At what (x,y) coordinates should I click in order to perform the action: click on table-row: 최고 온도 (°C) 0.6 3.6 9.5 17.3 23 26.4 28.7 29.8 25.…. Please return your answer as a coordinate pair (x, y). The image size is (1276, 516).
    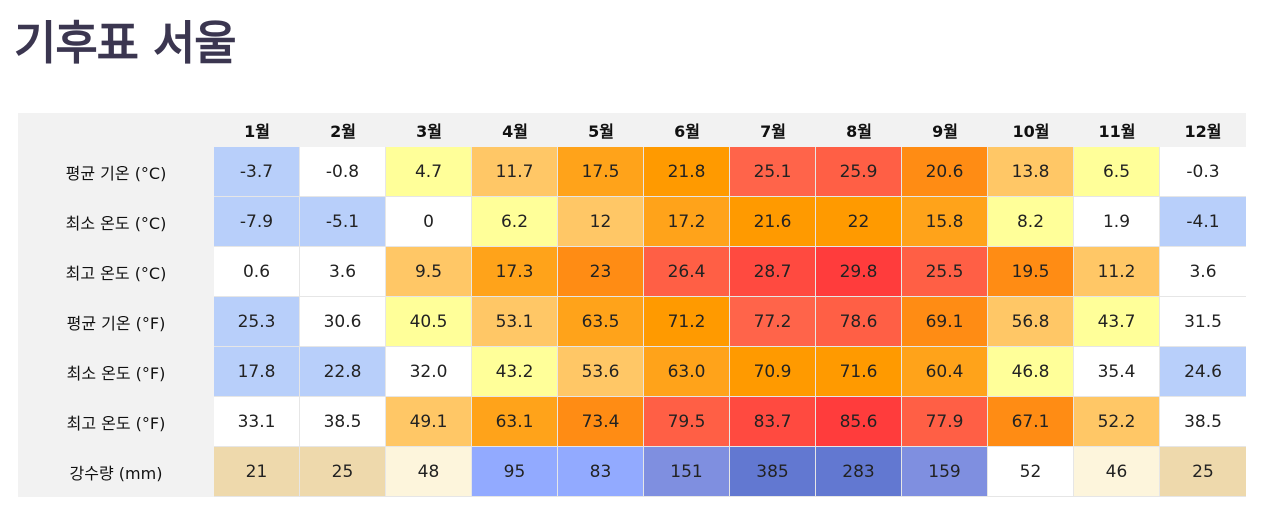
    Looking at the image, I should click on (632, 272).